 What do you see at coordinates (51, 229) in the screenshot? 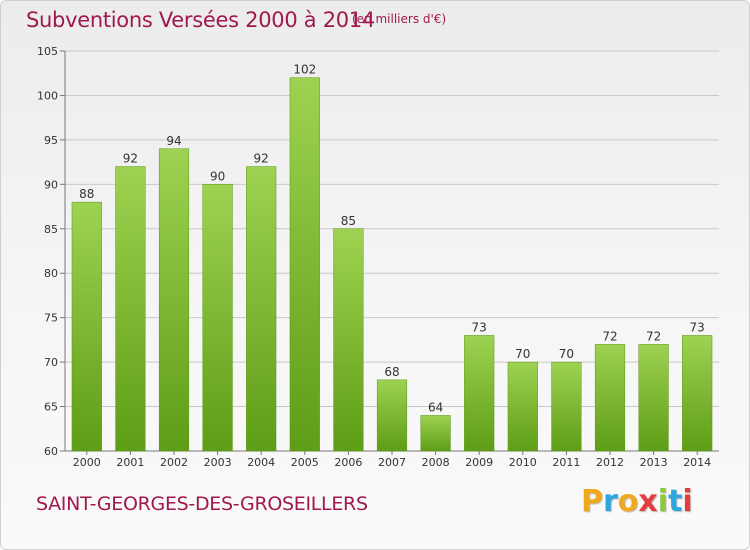
I see `y-tick-label: 85` at bounding box center [51, 229].